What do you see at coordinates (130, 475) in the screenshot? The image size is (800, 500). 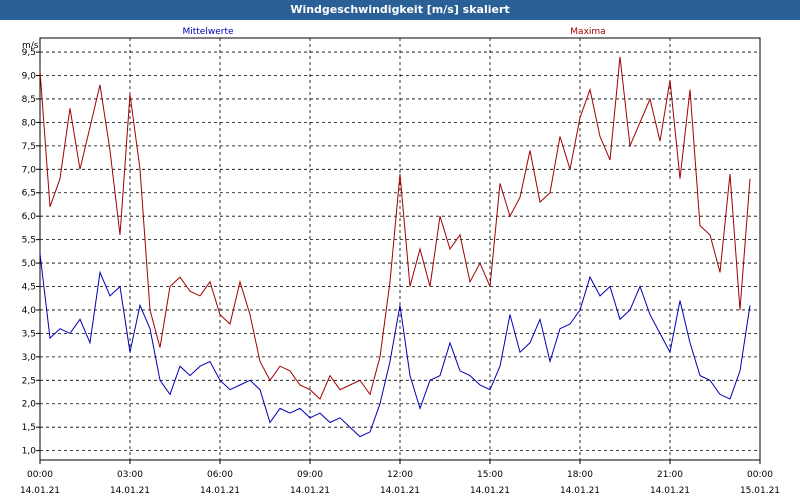 I see `x-tick-time-label: 03:00` at bounding box center [130, 475].